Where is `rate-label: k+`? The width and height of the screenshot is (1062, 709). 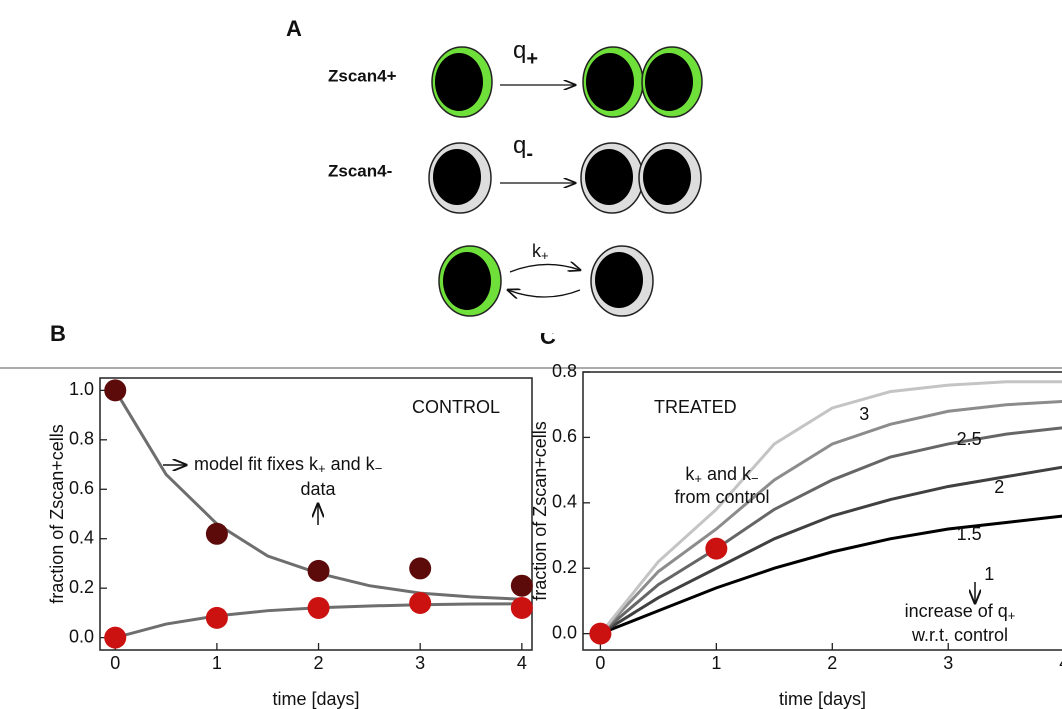
rate-label: k+ is located at coordinates (540, 252).